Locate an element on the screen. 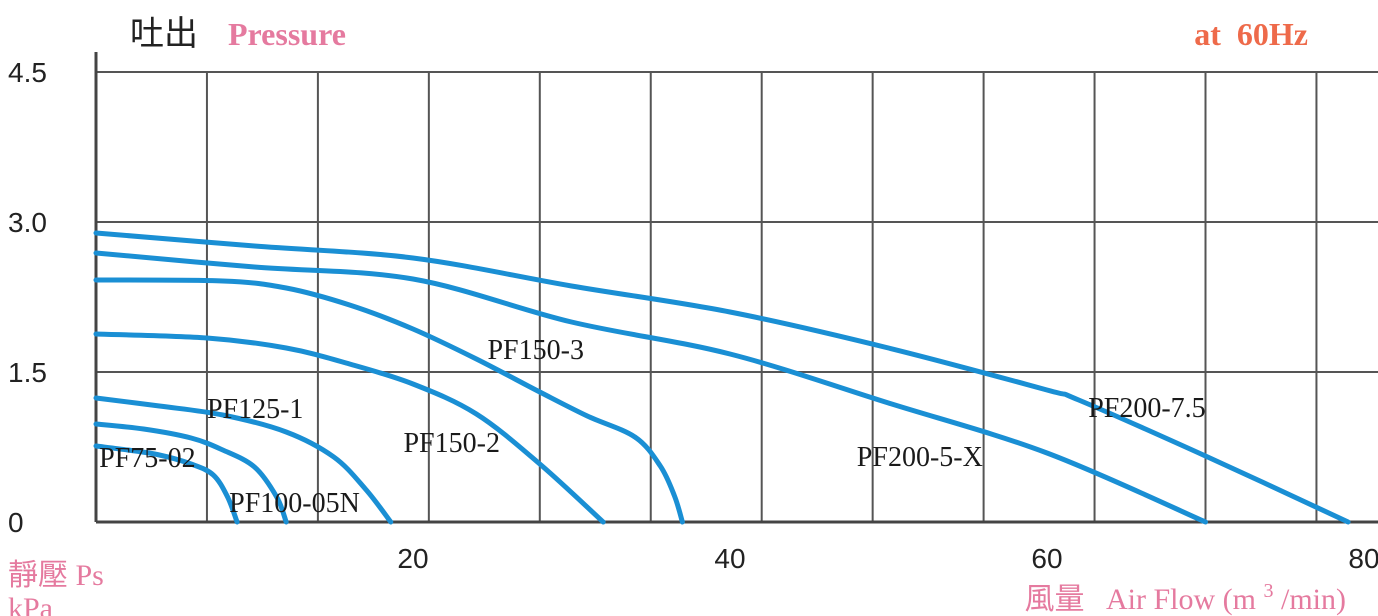 This screenshot has width=1378, height=616. curve-label-pf150-2: PF150-2 is located at coordinates (451, 443).